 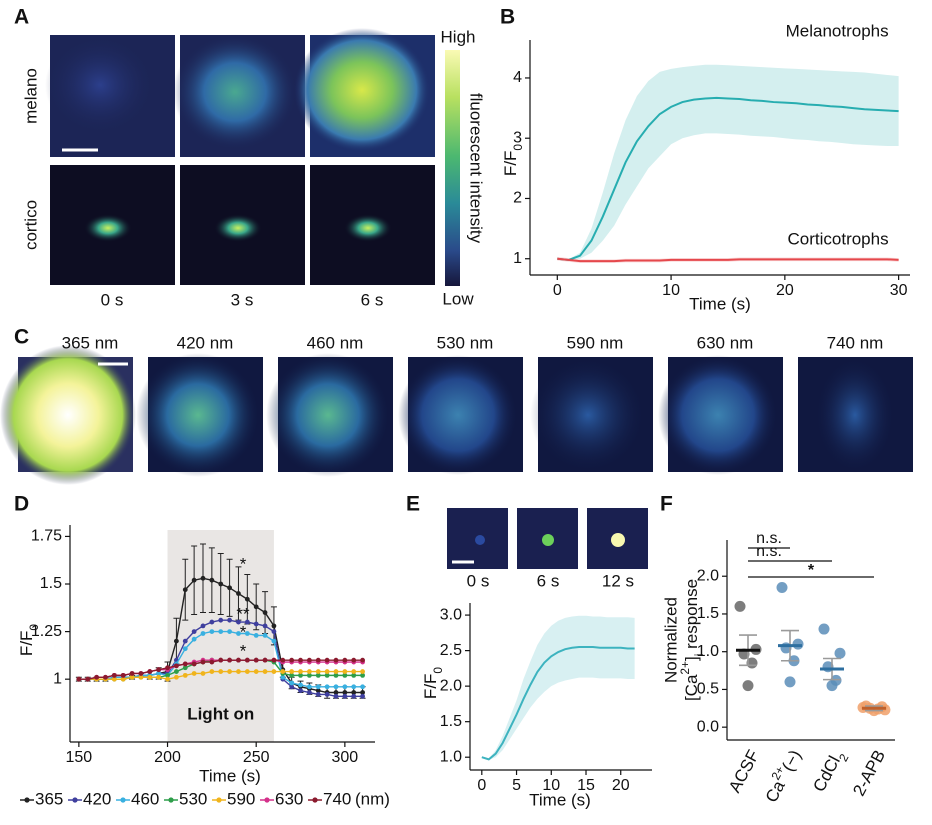 What do you see at coordinates (831, 772) in the screenshot?
I see `x-tick-label: CdCl2` at bounding box center [831, 772].